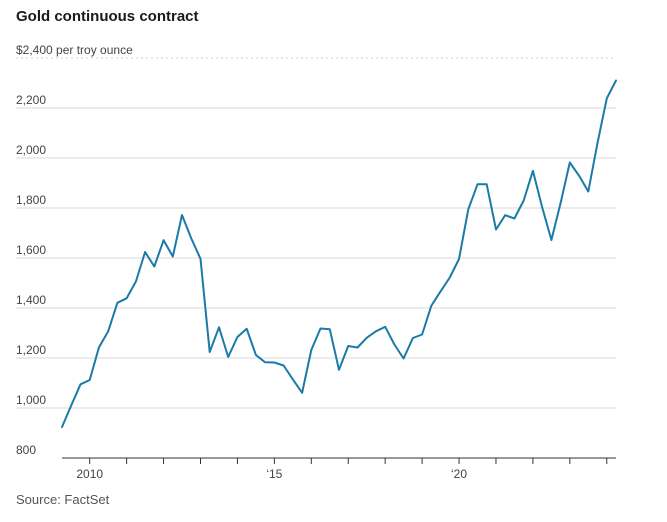  I want to click on y-tick-label-2200: 2,200, so click(31, 100).